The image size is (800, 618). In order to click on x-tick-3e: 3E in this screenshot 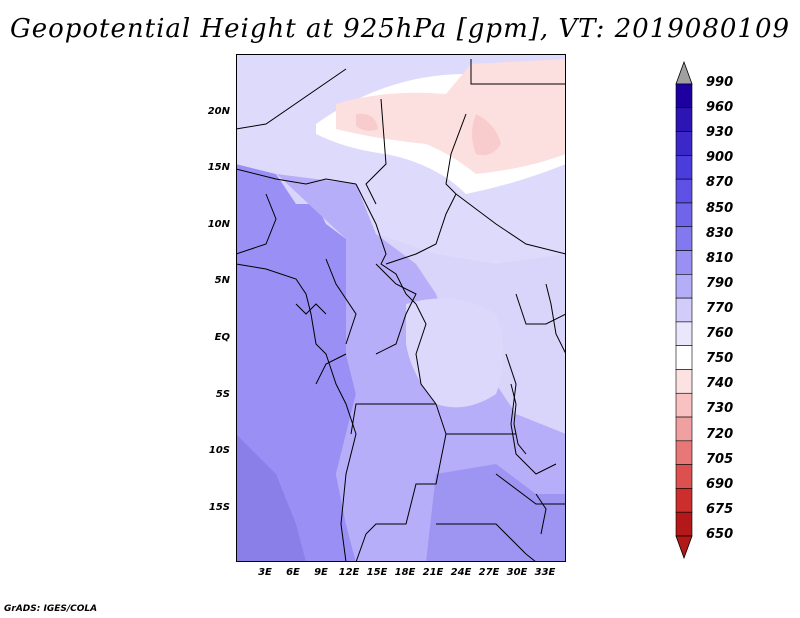, I will do `click(265, 572)`.